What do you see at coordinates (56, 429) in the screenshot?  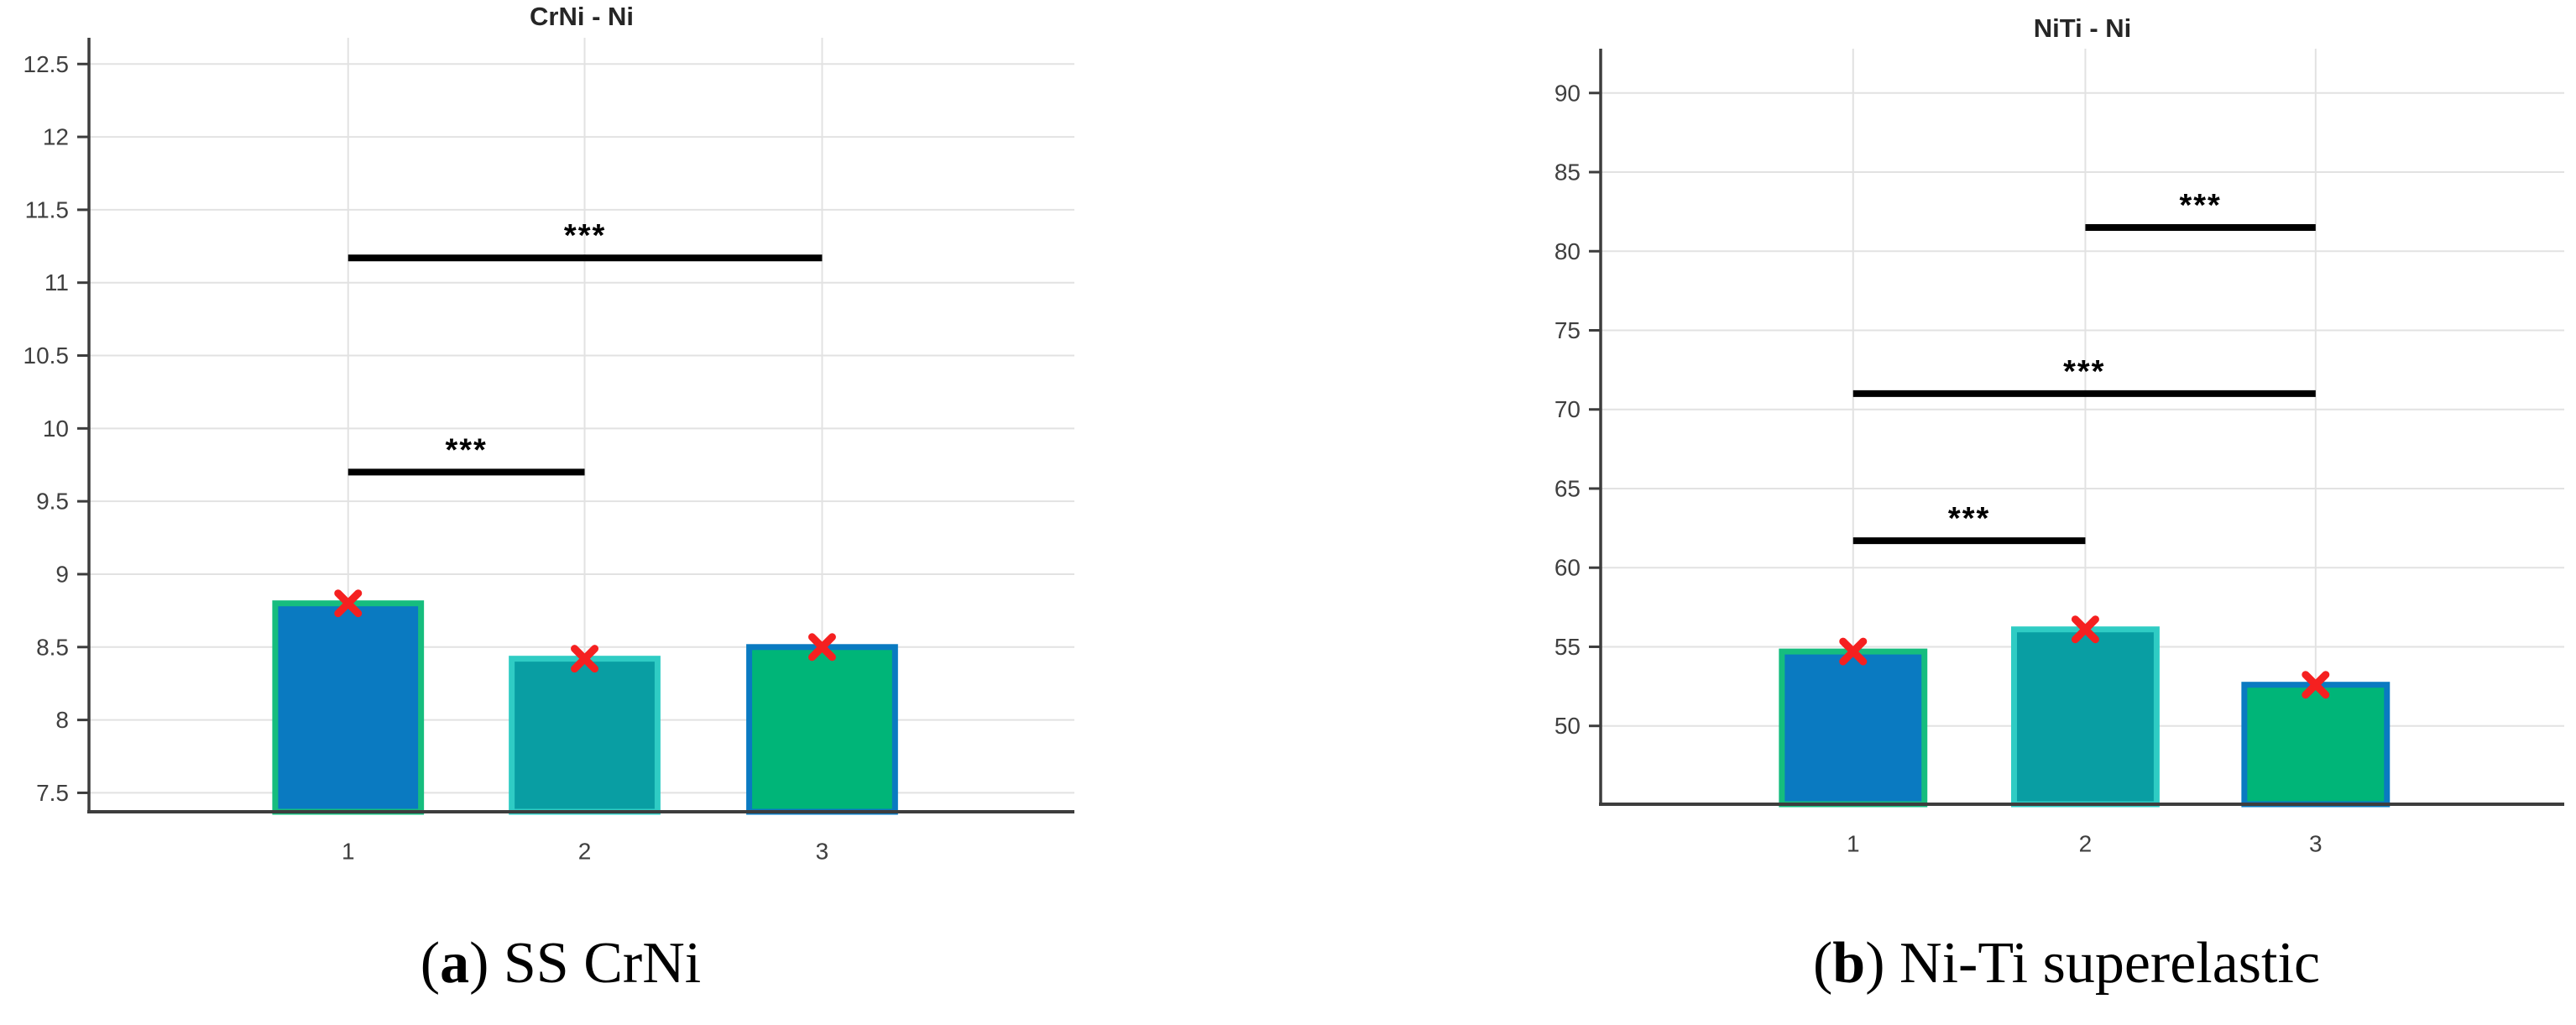 I see `y-tick-label: 10` at bounding box center [56, 429].